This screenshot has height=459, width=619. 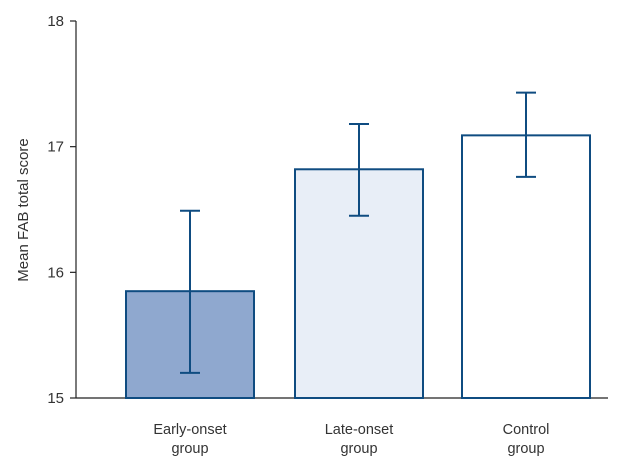 What do you see at coordinates (189, 430) in the screenshot?
I see `x-category-label: Early-onset` at bounding box center [189, 430].